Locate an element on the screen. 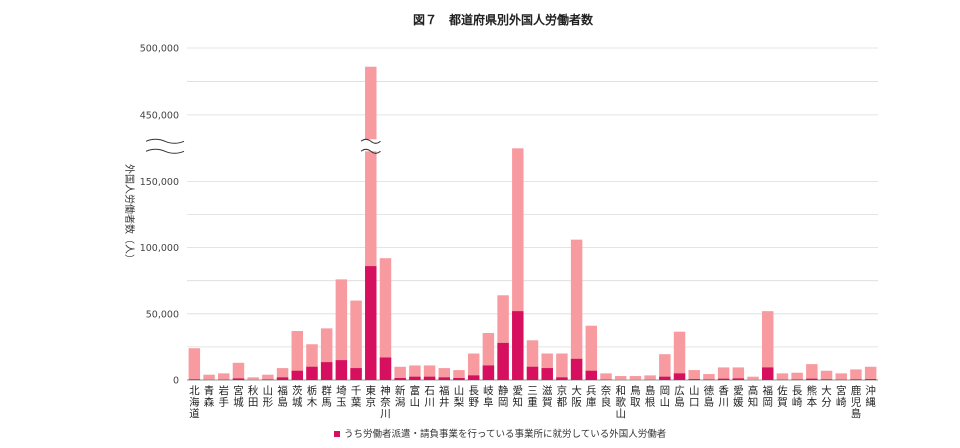 The height and width of the screenshot is (448, 960). category-label: 栃 is located at coordinates (312, 390).